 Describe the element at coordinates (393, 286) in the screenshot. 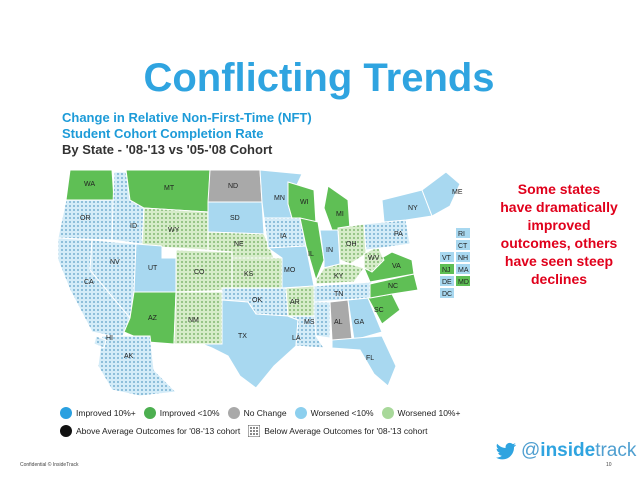

I see `state-label-nc: NC` at that location.